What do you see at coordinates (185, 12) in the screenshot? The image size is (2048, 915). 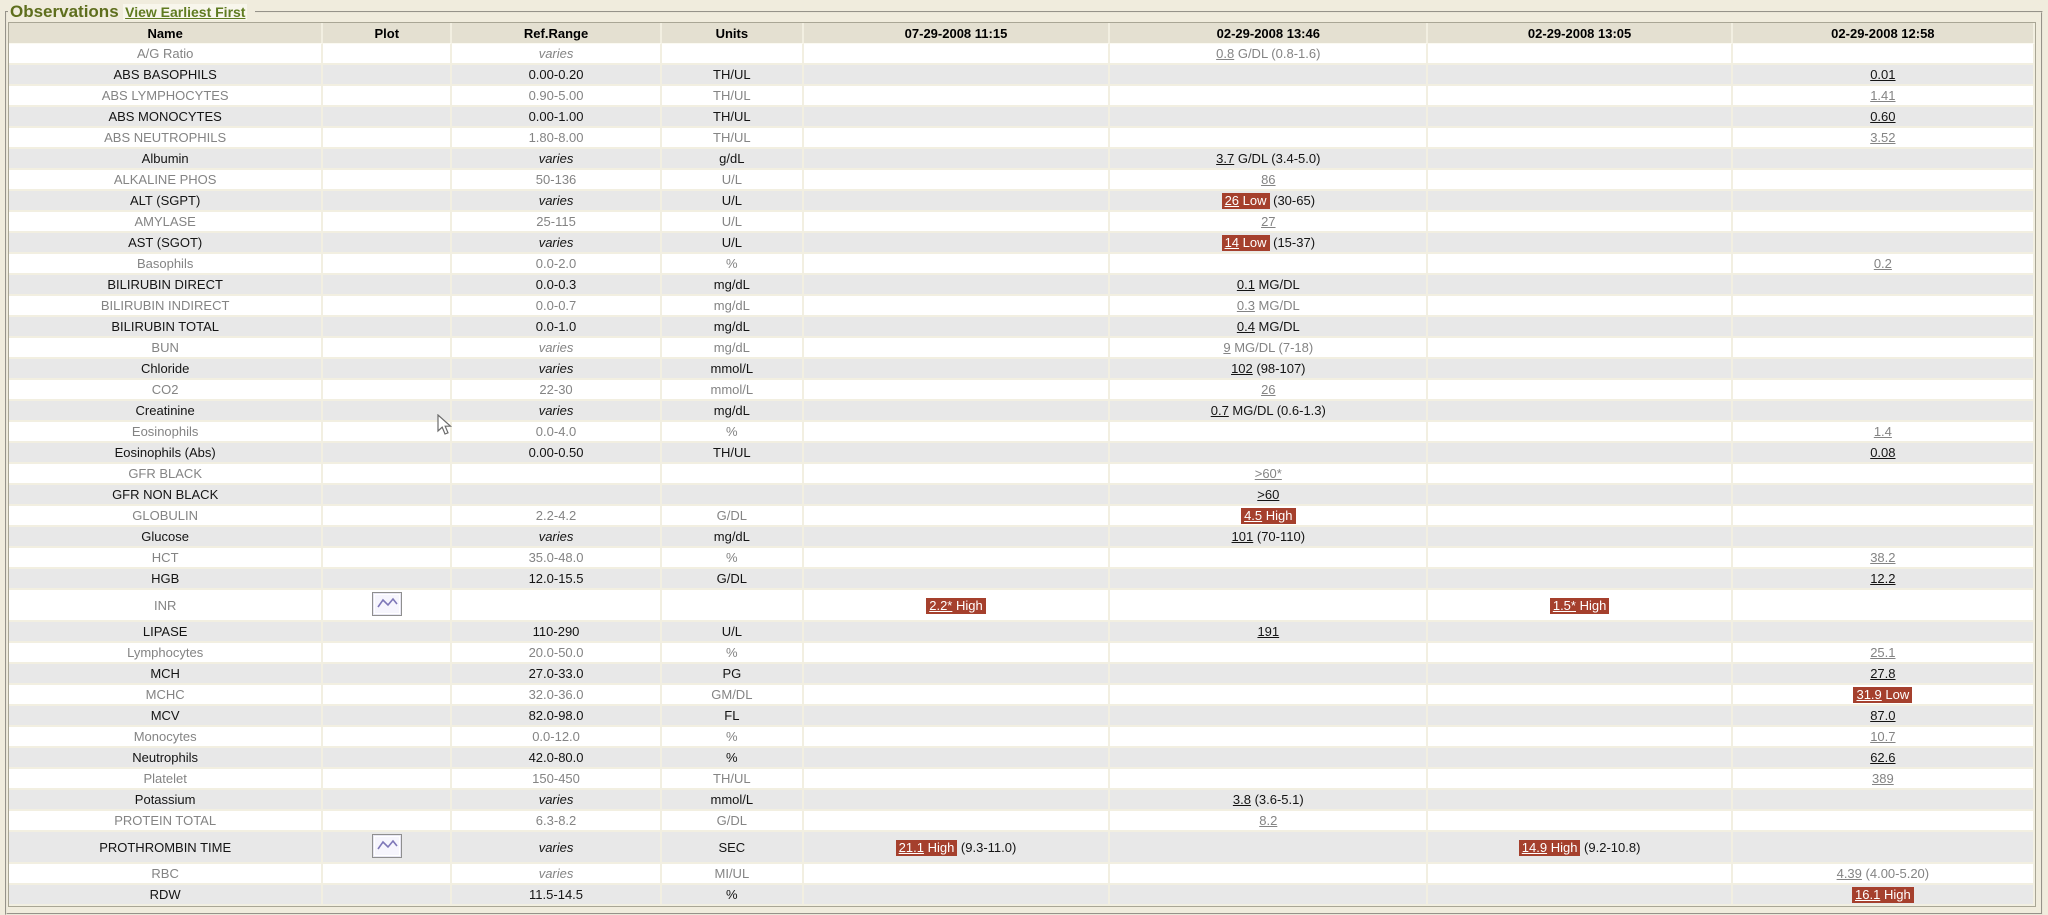 I see `view-earliest-first-link: View Earliest First` at bounding box center [185, 12].